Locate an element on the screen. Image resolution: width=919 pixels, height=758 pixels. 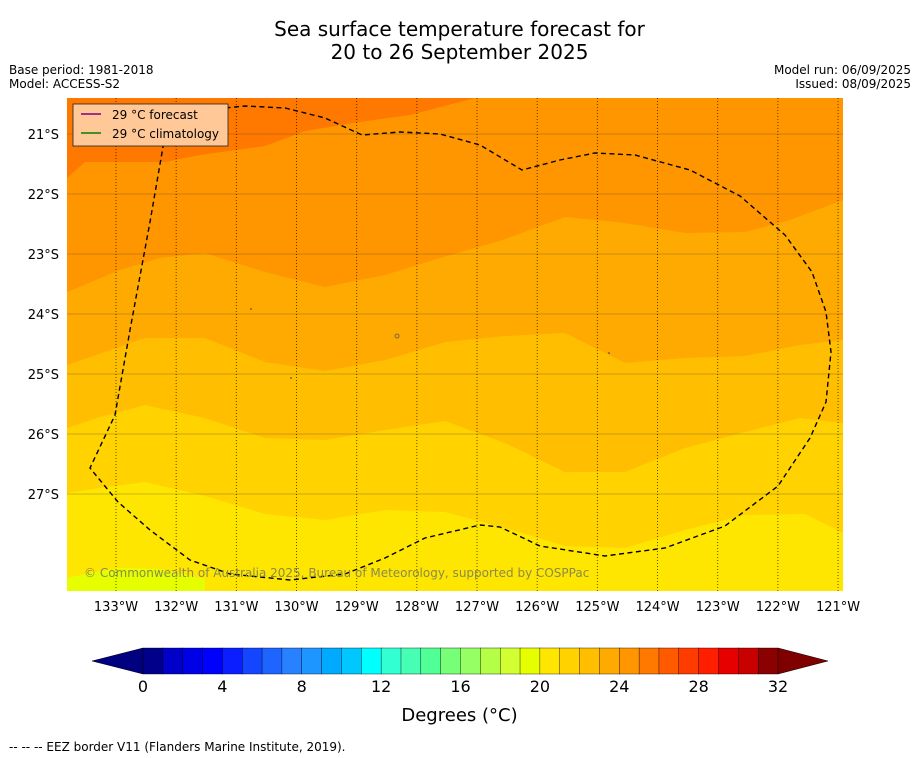
longitude-label: 127°W is located at coordinates (477, 607).